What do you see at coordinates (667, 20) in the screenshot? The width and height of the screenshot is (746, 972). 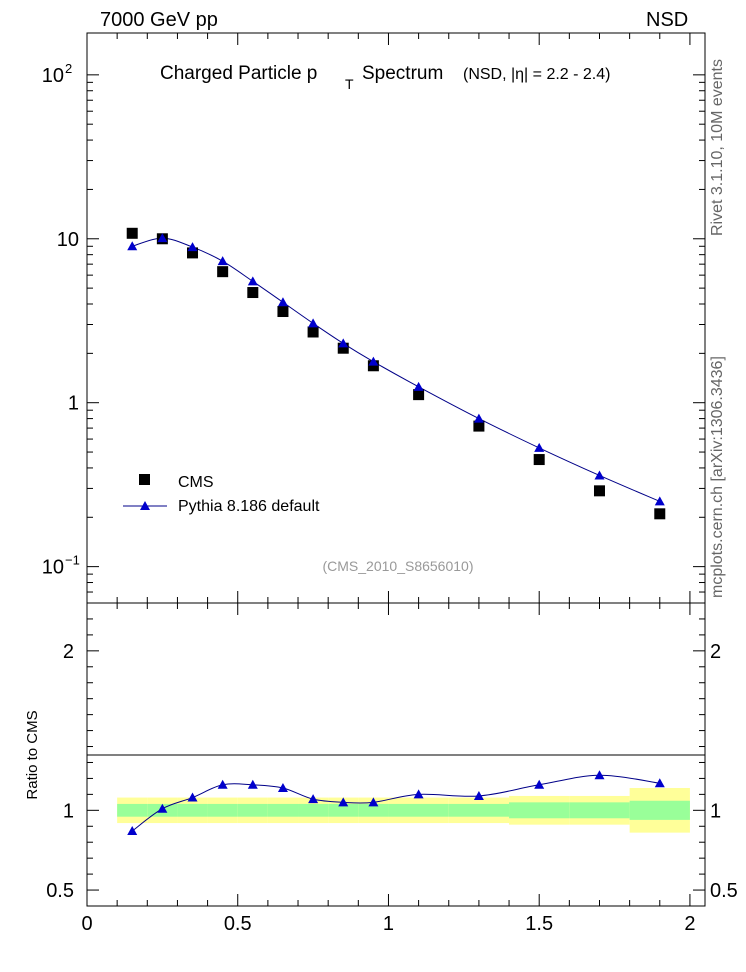 I see `header-right-label: NSD` at bounding box center [667, 20].